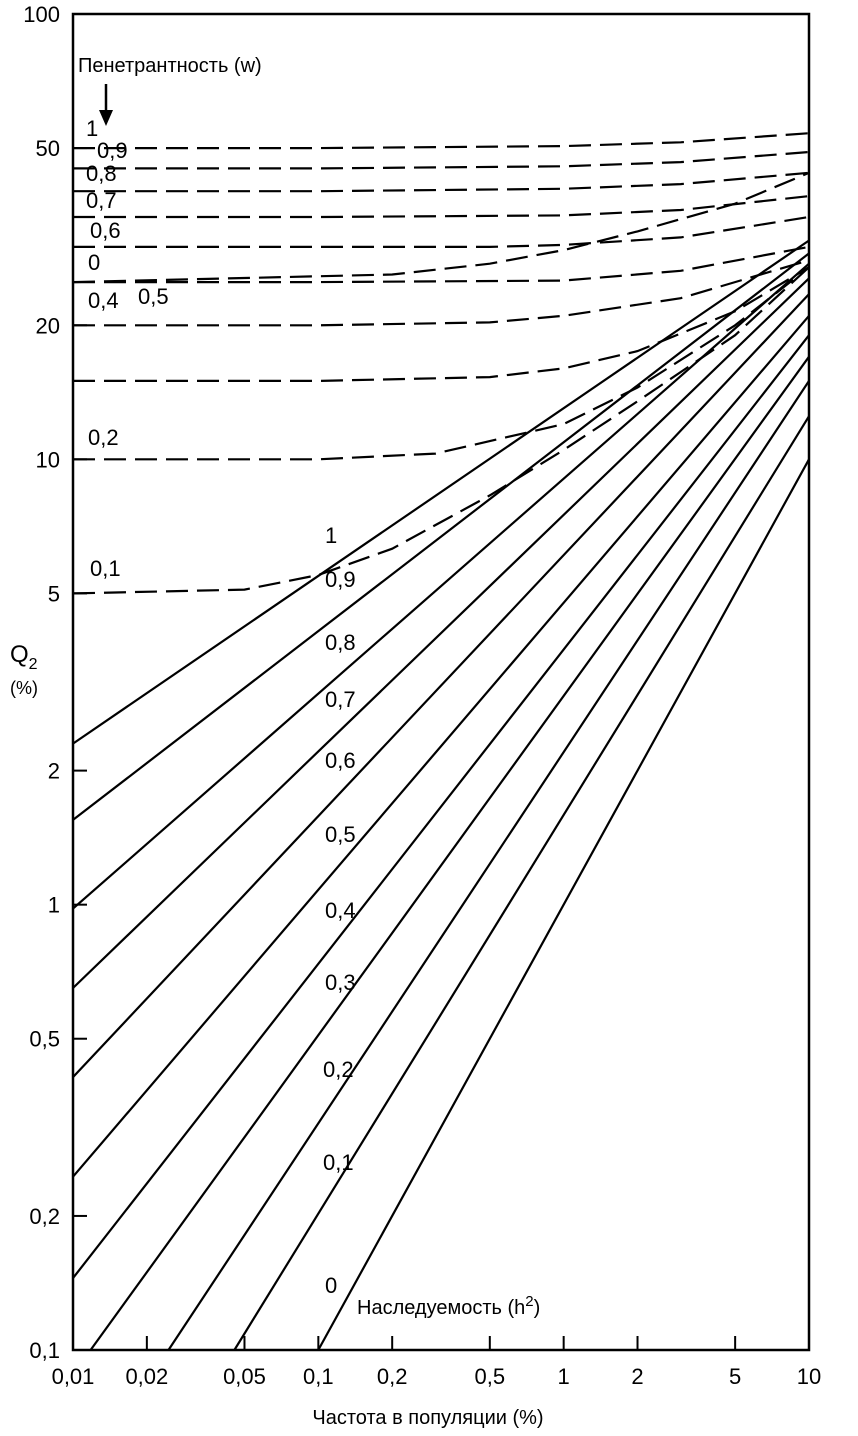 The width and height of the screenshot is (858, 1436). Describe the element at coordinates (392, 1376) in the screenshot. I see `x-tick-label: 0,2` at that location.